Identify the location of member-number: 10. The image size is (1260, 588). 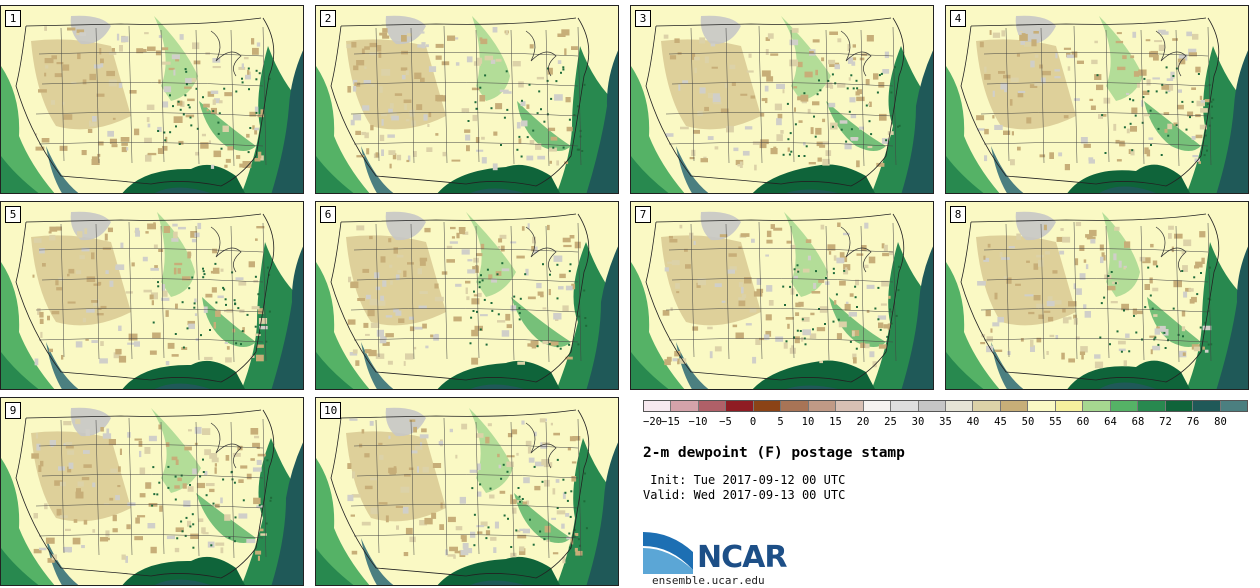
(331, 410).